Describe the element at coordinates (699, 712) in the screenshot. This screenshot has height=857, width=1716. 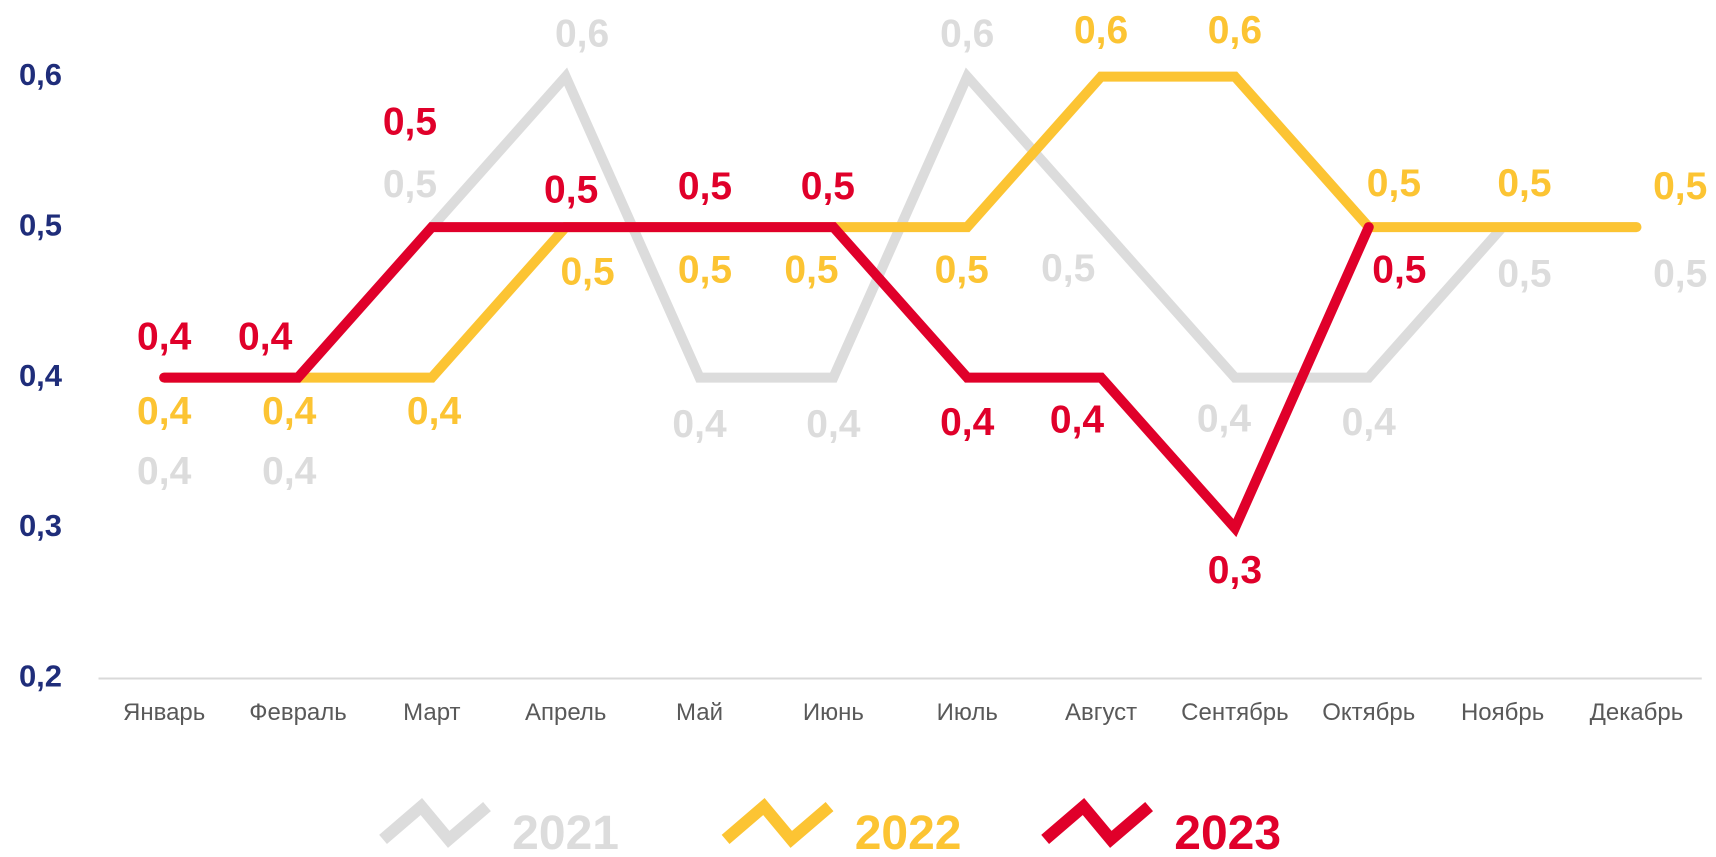
I see `x-tick-label: Май` at that location.